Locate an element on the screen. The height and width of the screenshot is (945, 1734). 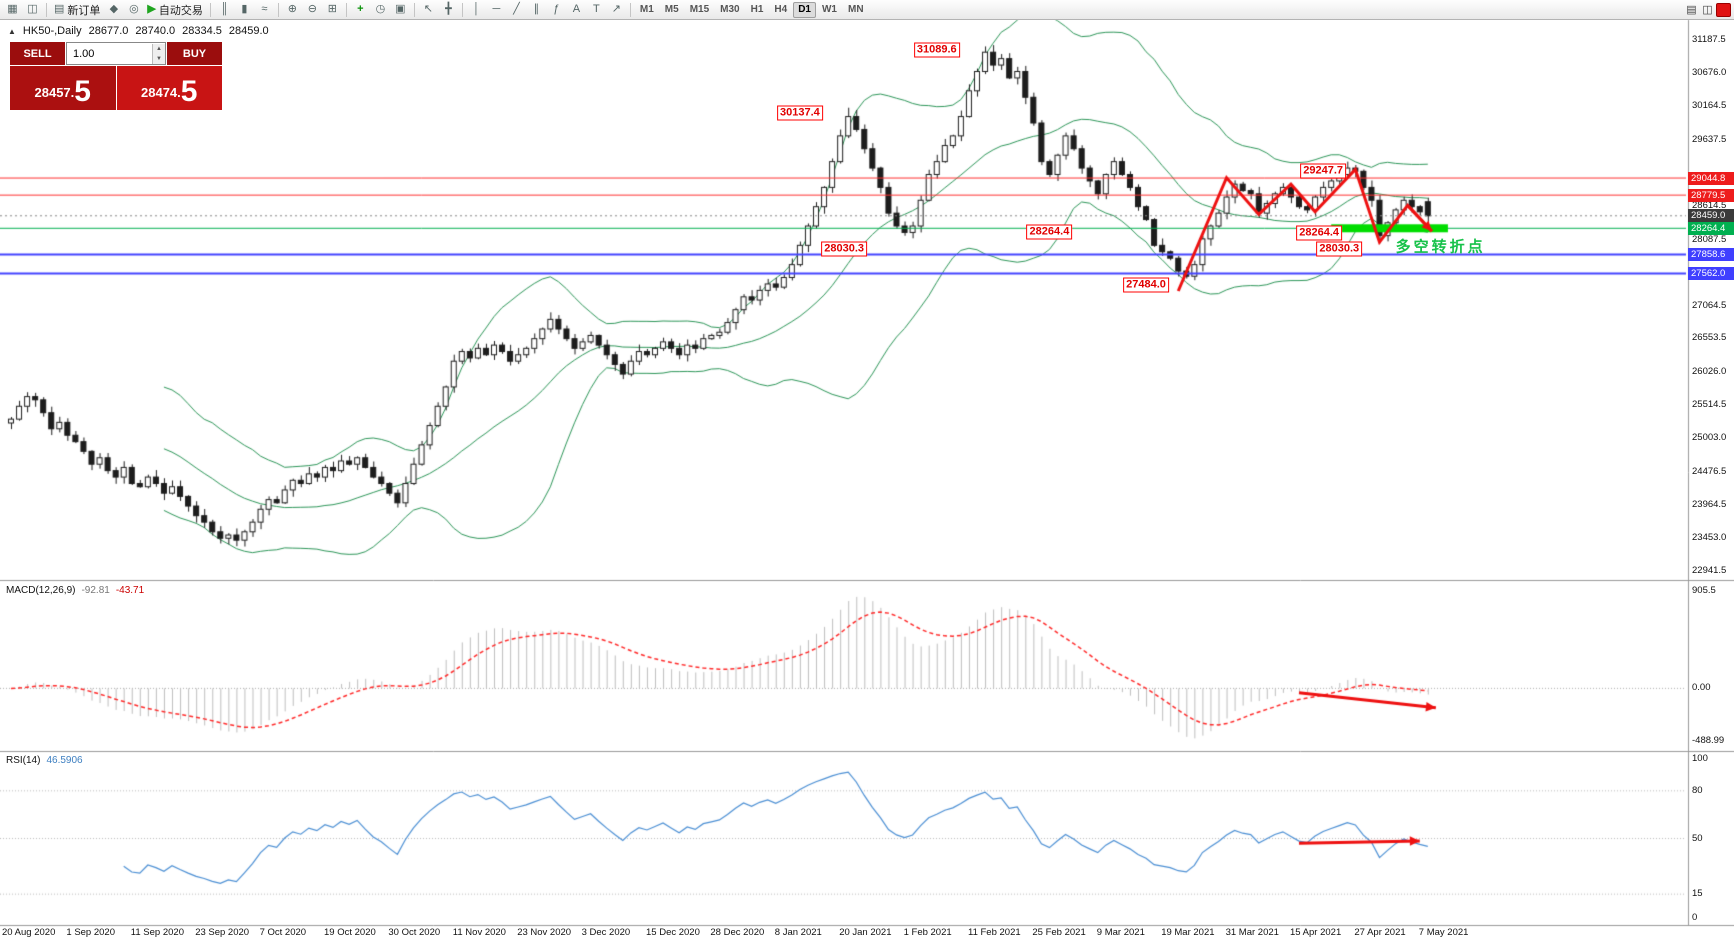
strategy-tester-button: ◎ is located at coordinates (133, 9).